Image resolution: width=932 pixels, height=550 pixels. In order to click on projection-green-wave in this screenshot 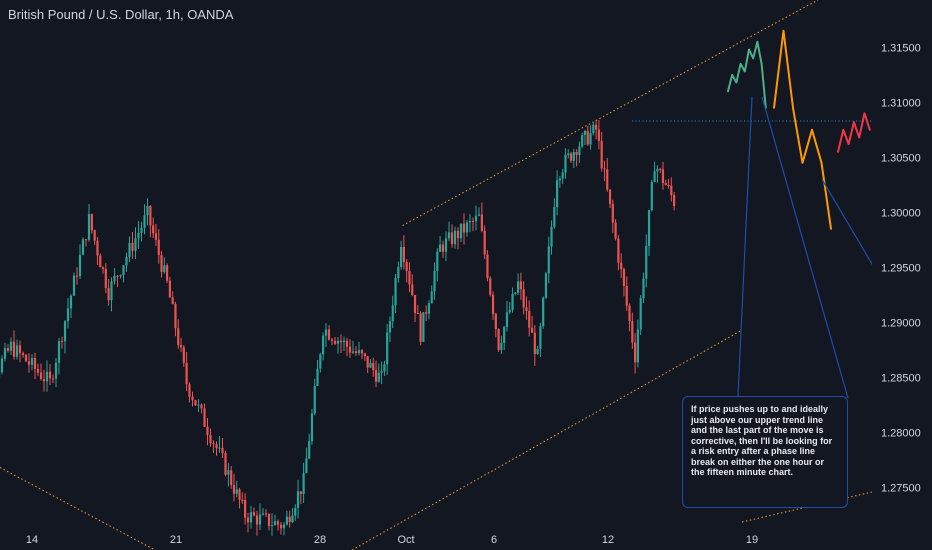, I will do `click(747, 74)`.